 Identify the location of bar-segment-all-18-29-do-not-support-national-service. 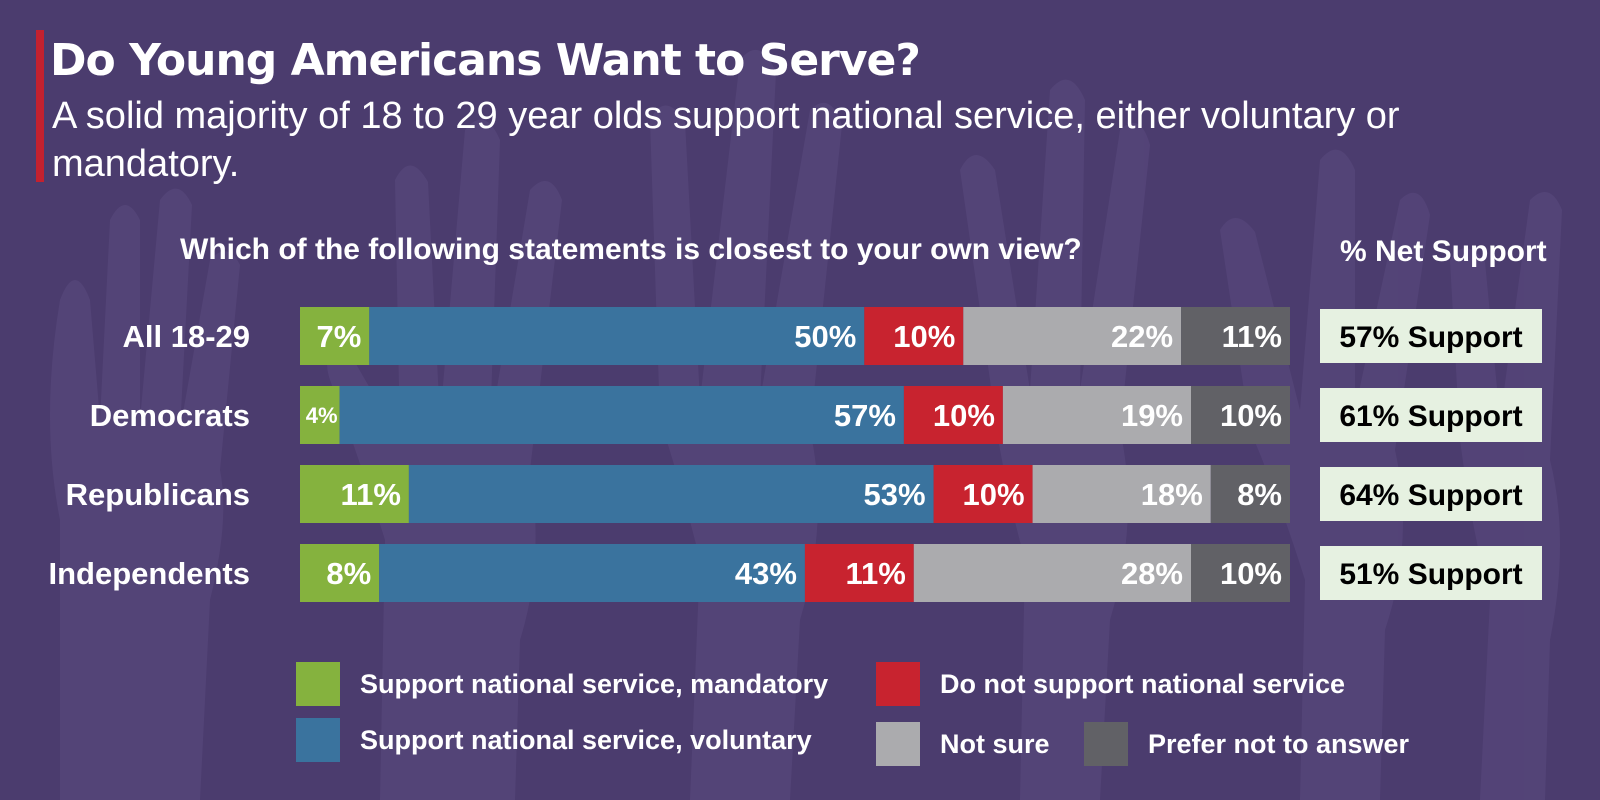
(914, 336).